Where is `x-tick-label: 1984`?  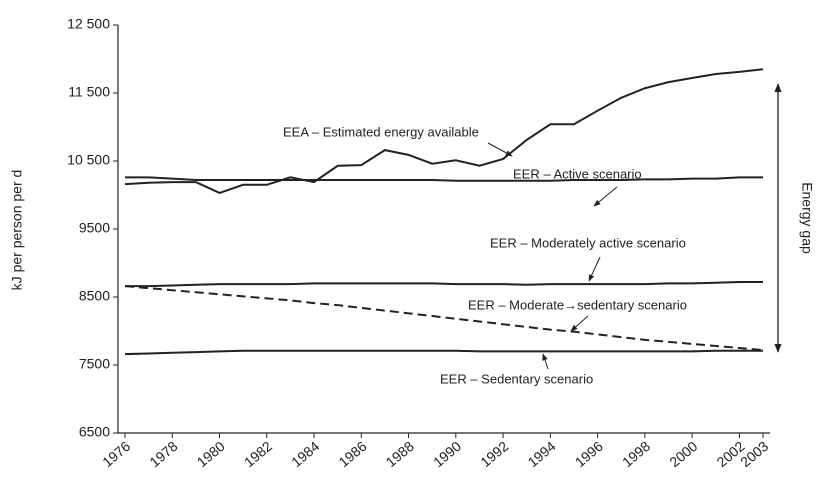
x-tick-label: 1984 is located at coordinates (305, 454).